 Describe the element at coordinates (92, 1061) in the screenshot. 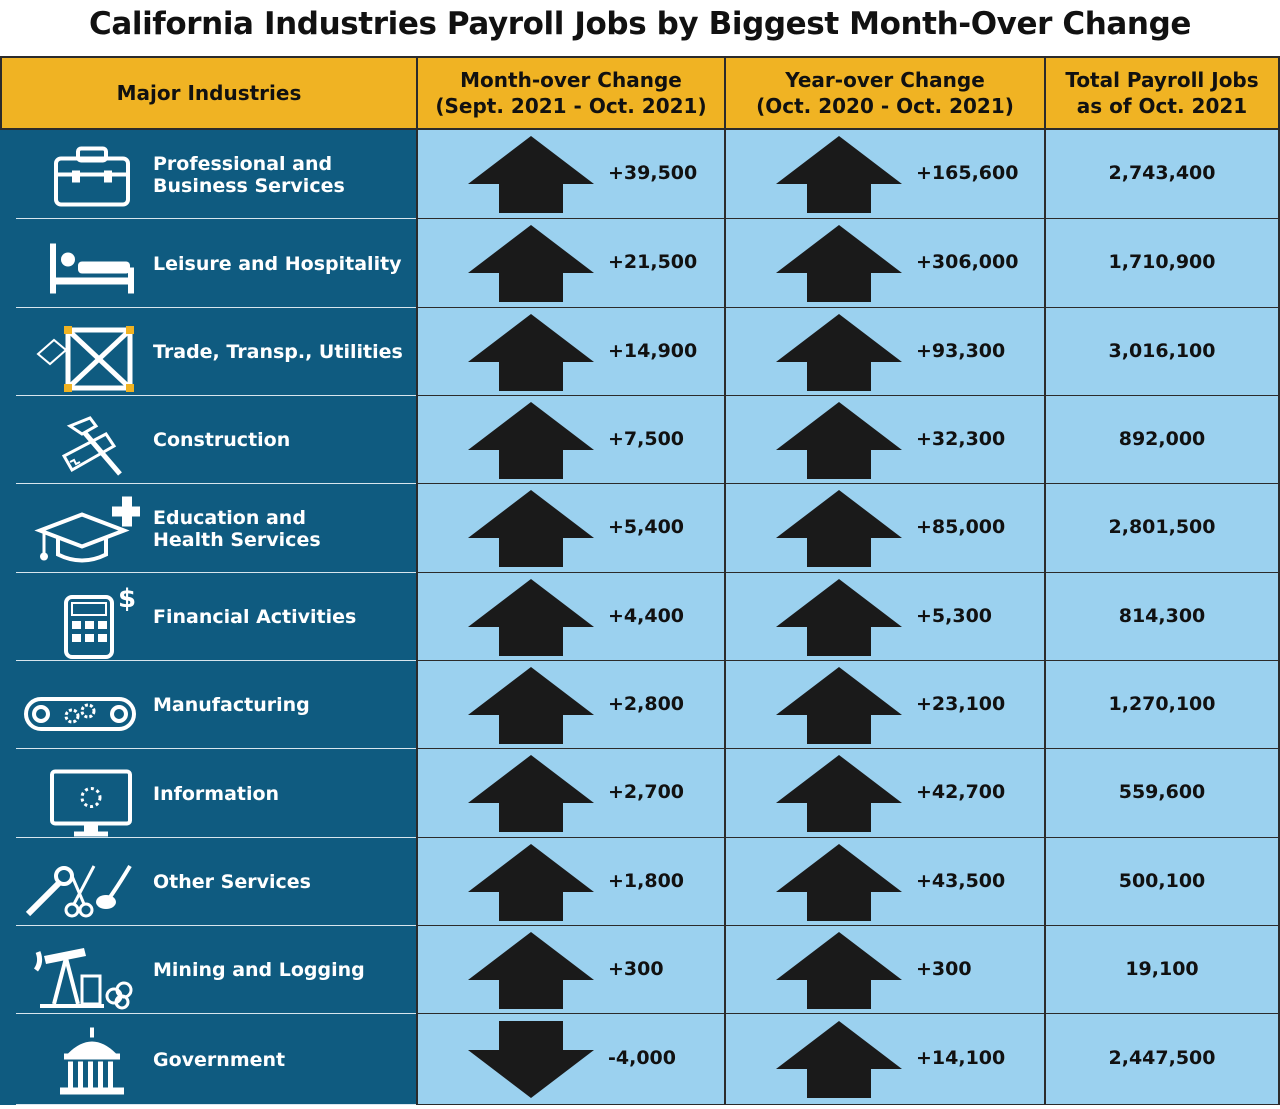

I see `capitol-icon` at that location.